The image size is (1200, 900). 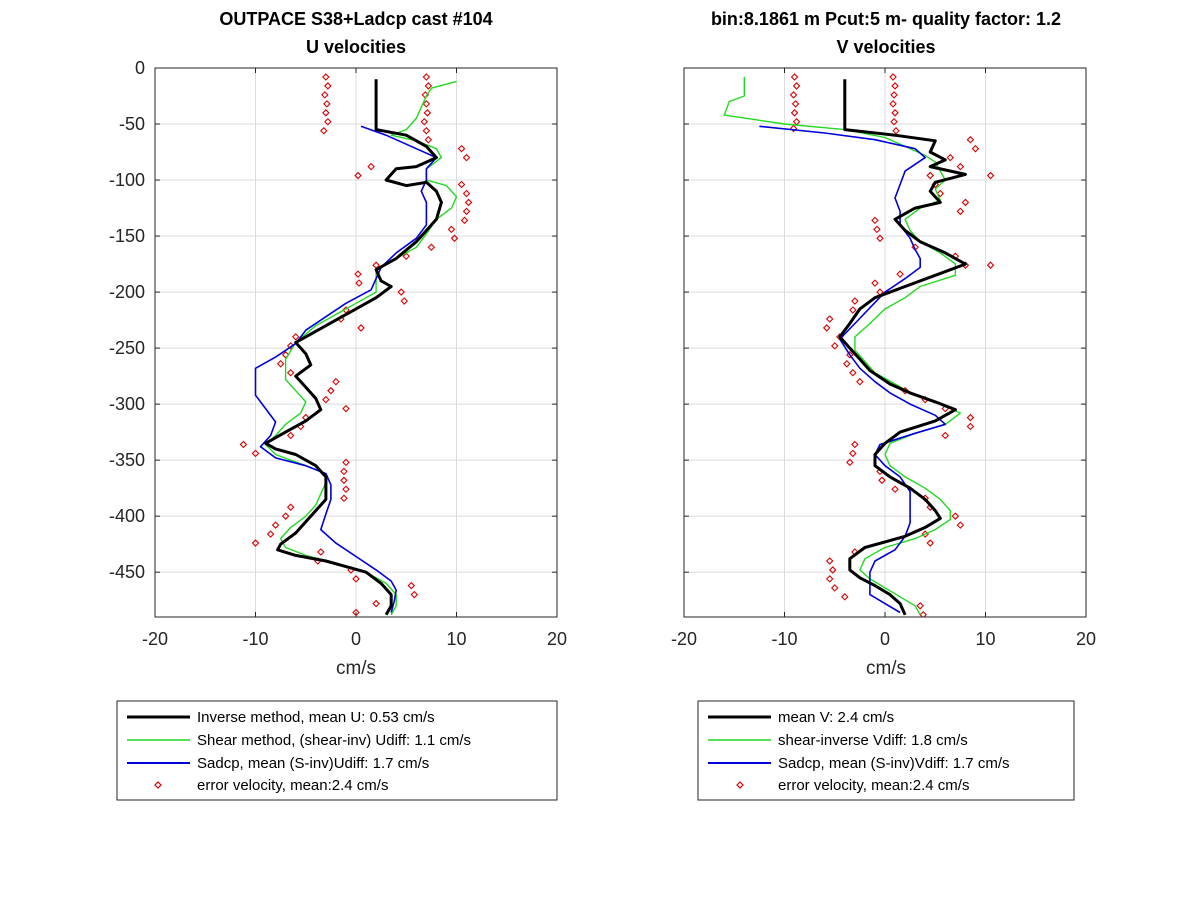 I want to click on u-legend-label-inverse: Inverse method, mean U: 0.53 cm/s, so click(x=316, y=717).